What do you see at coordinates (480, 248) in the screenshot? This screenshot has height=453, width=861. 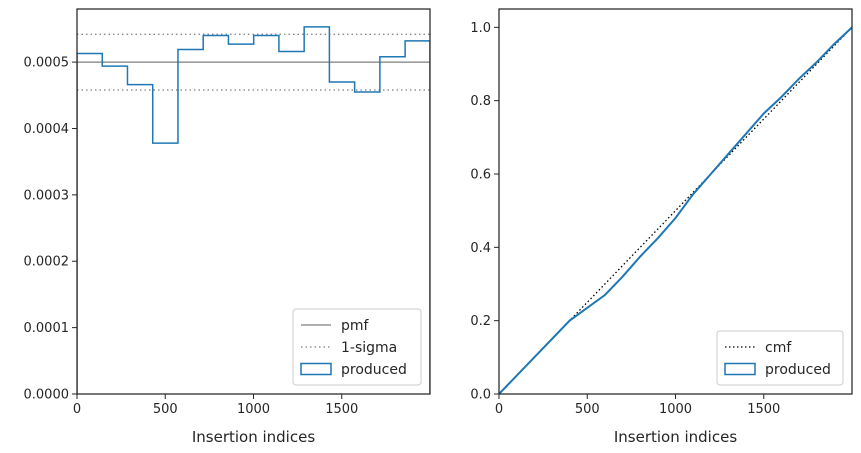 I see `y-tick-label: 0.4` at bounding box center [480, 248].